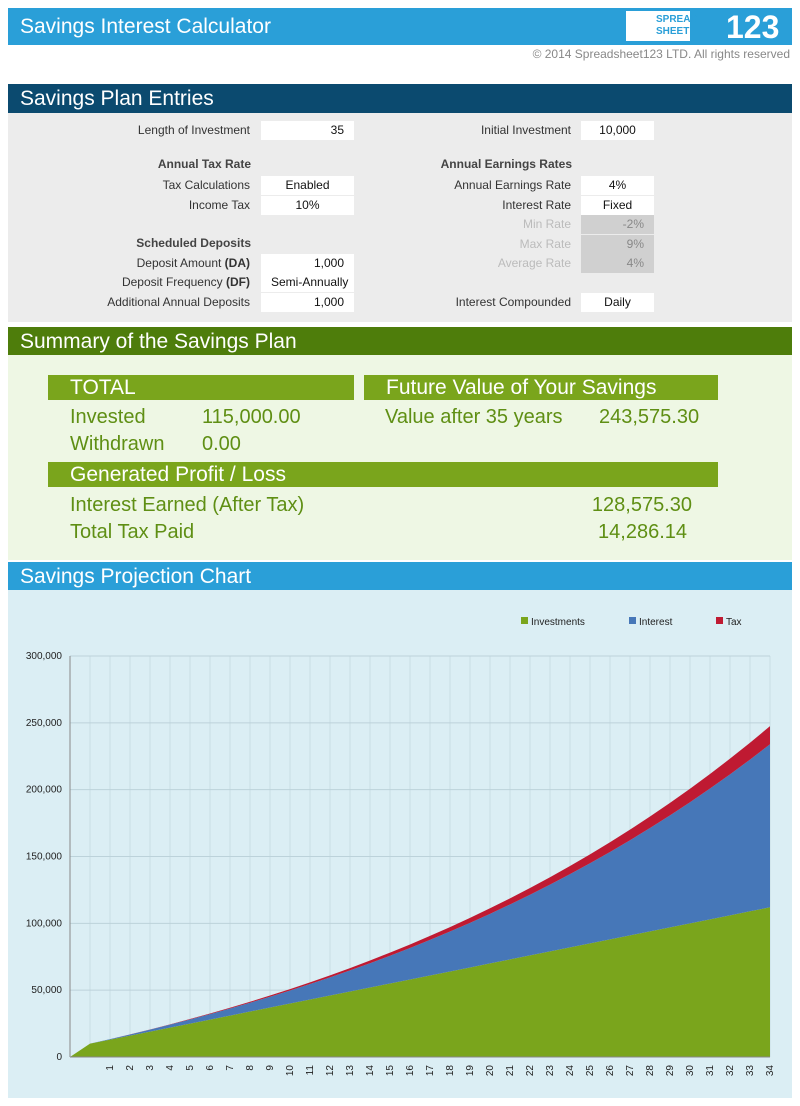  Describe the element at coordinates (506, 164) in the screenshot. I see `group-heading: Annual Earnings Rates` at that location.